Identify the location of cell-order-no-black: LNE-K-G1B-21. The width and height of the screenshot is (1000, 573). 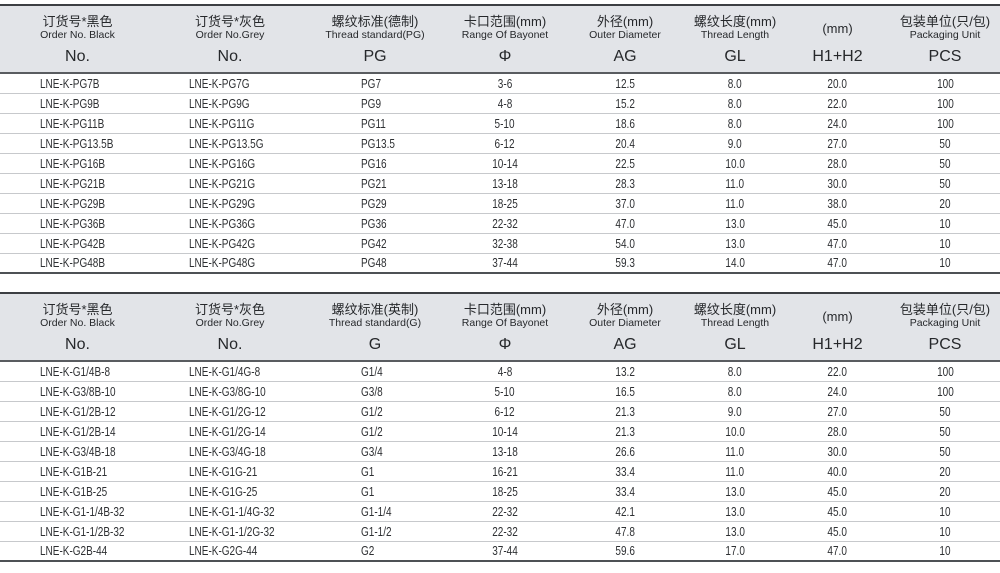
(77, 471).